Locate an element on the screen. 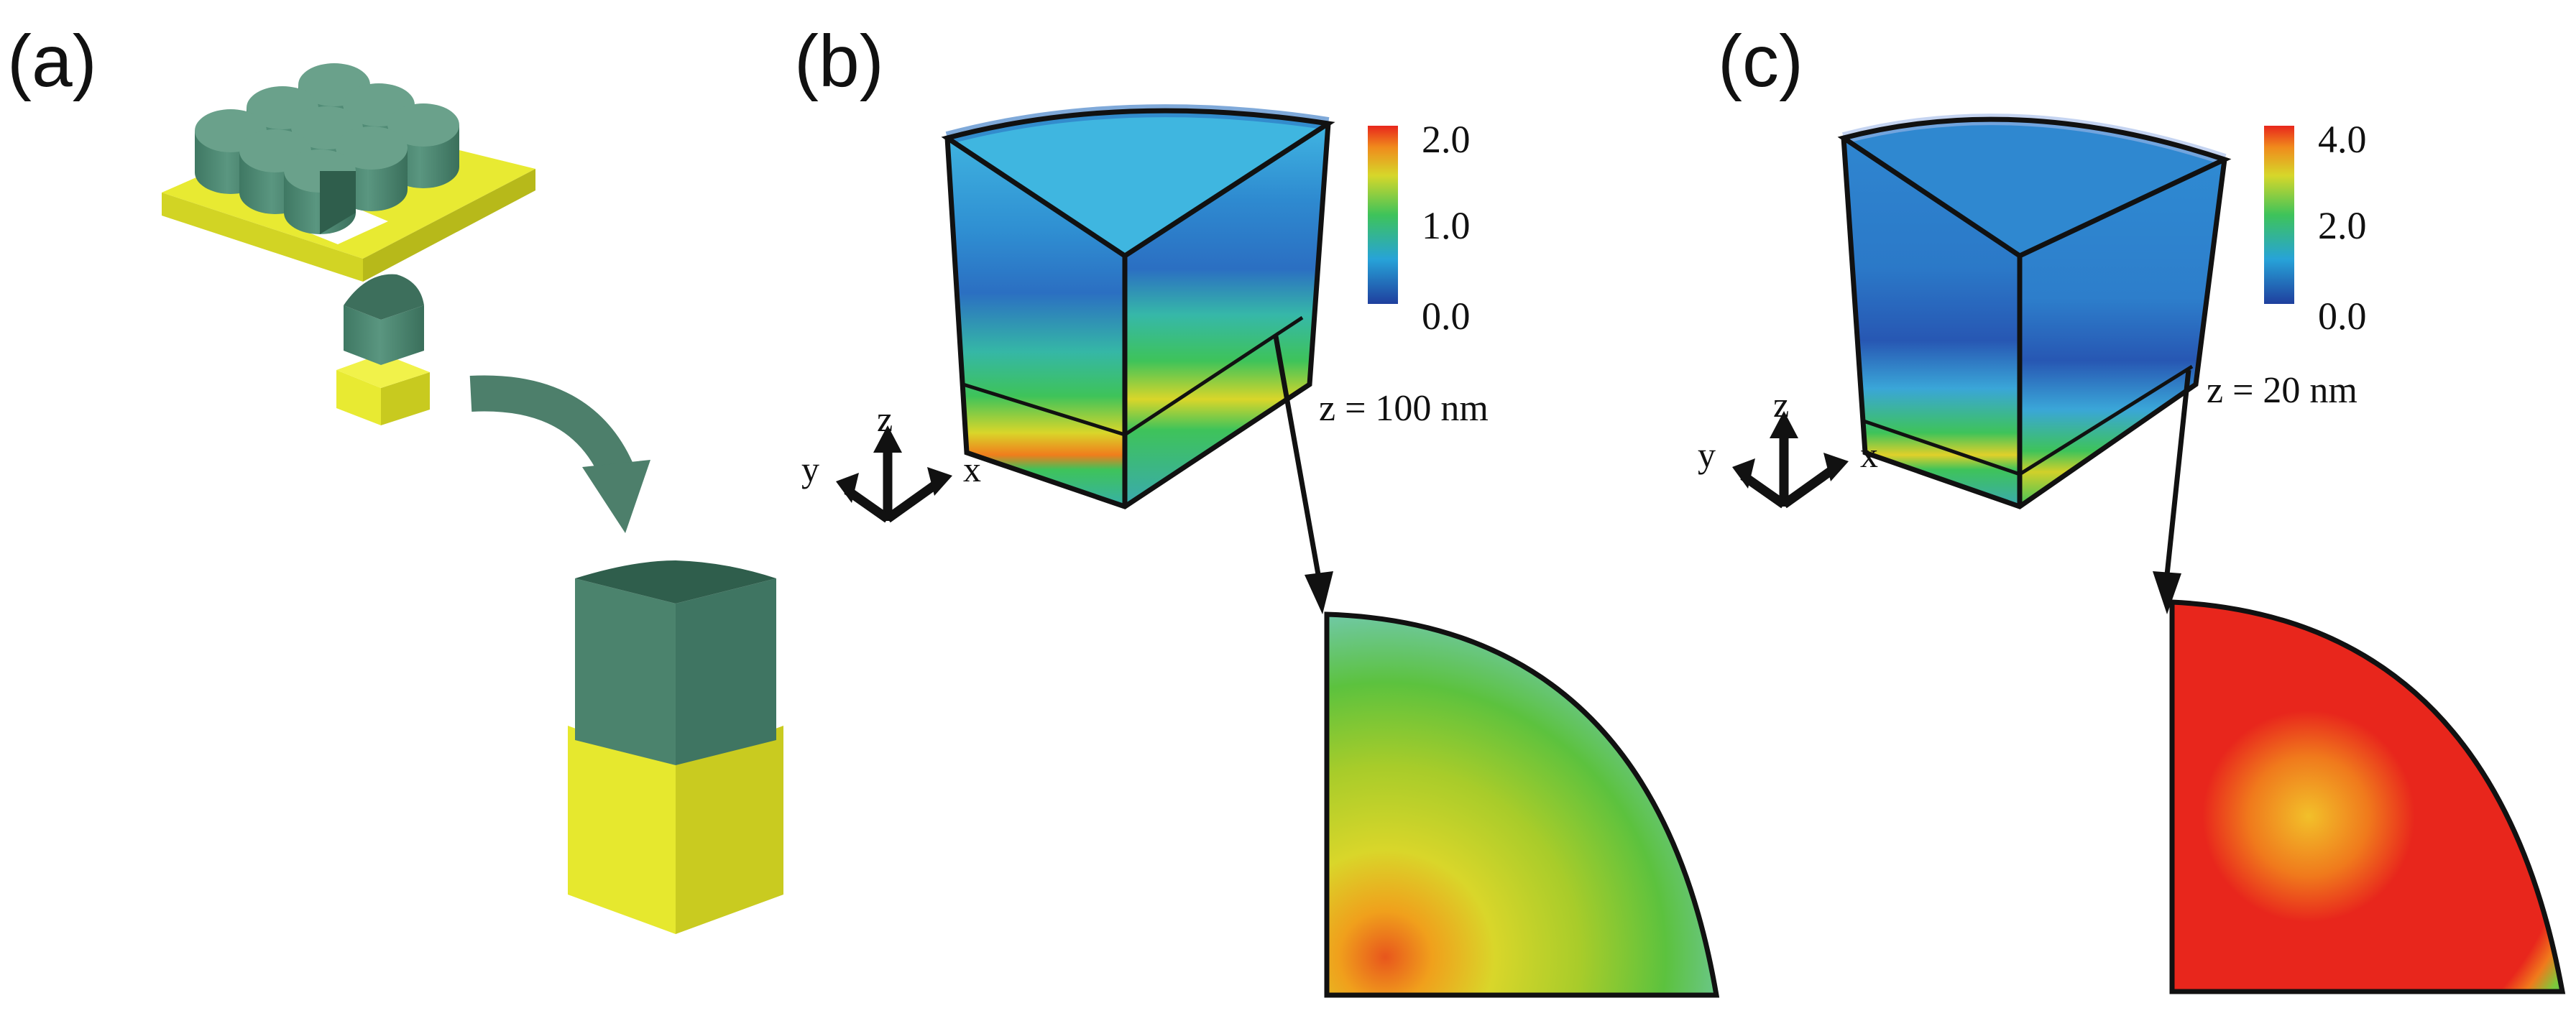  unit-cell-large-pillar-top is located at coordinates (675, 582).